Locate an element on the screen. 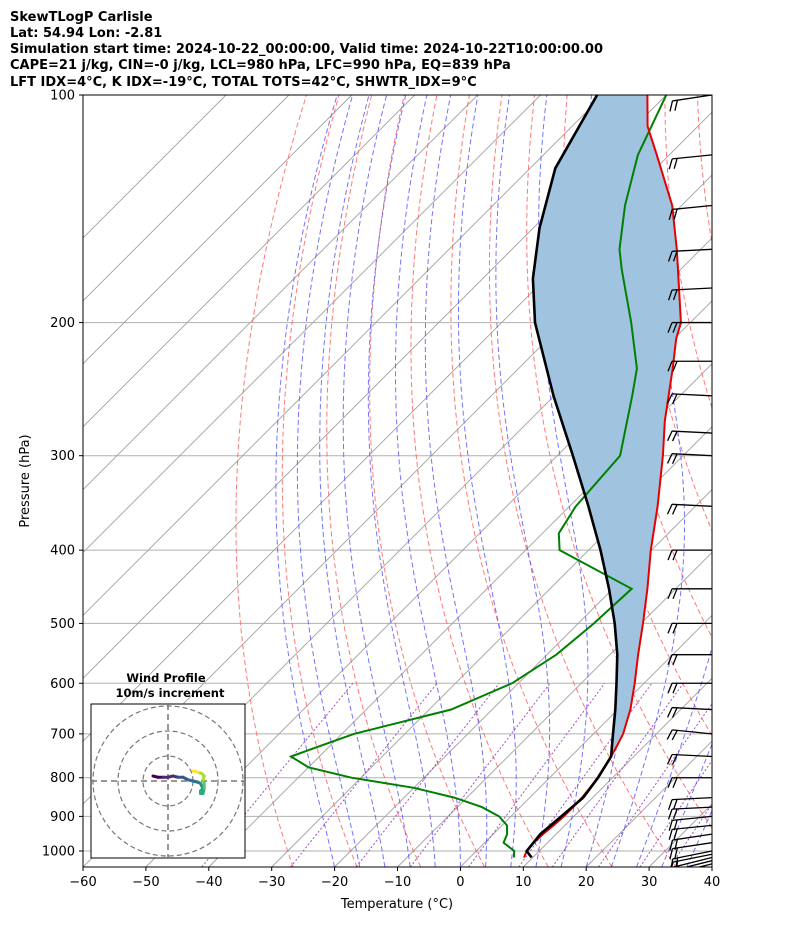 The width and height of the screenshot is (794, 937). x-tick-label: 10 is located at coordinates (523, 882).